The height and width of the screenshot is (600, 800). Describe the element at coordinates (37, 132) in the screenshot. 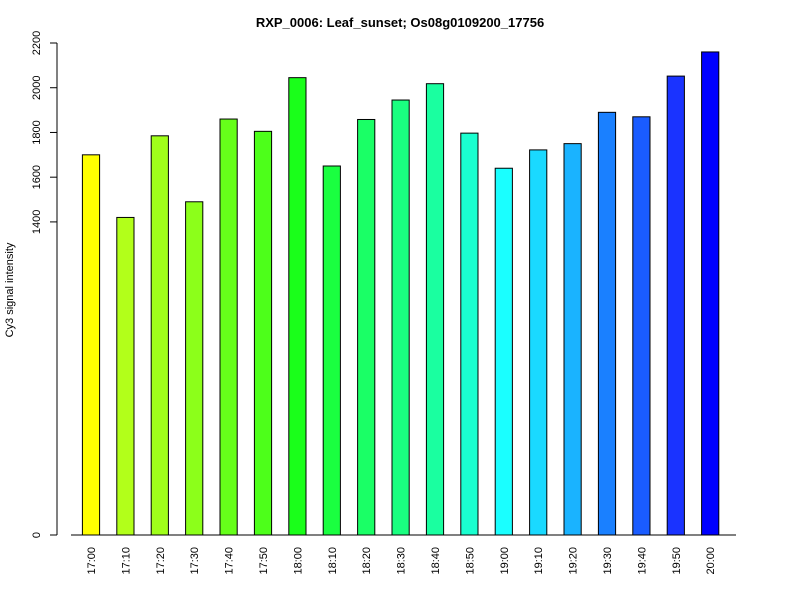

I see `y-tick-label: 1800` at that location.